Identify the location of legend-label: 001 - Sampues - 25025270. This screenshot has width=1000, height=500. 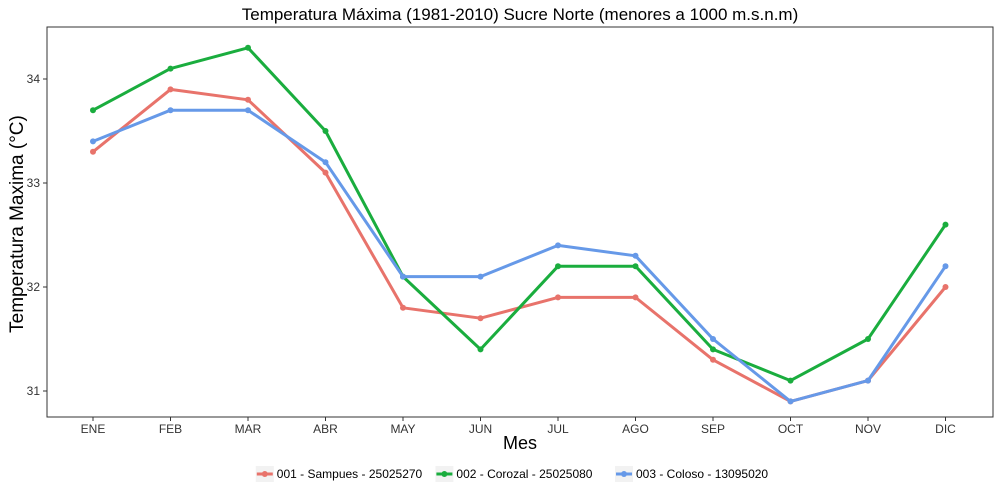
(350, 474).